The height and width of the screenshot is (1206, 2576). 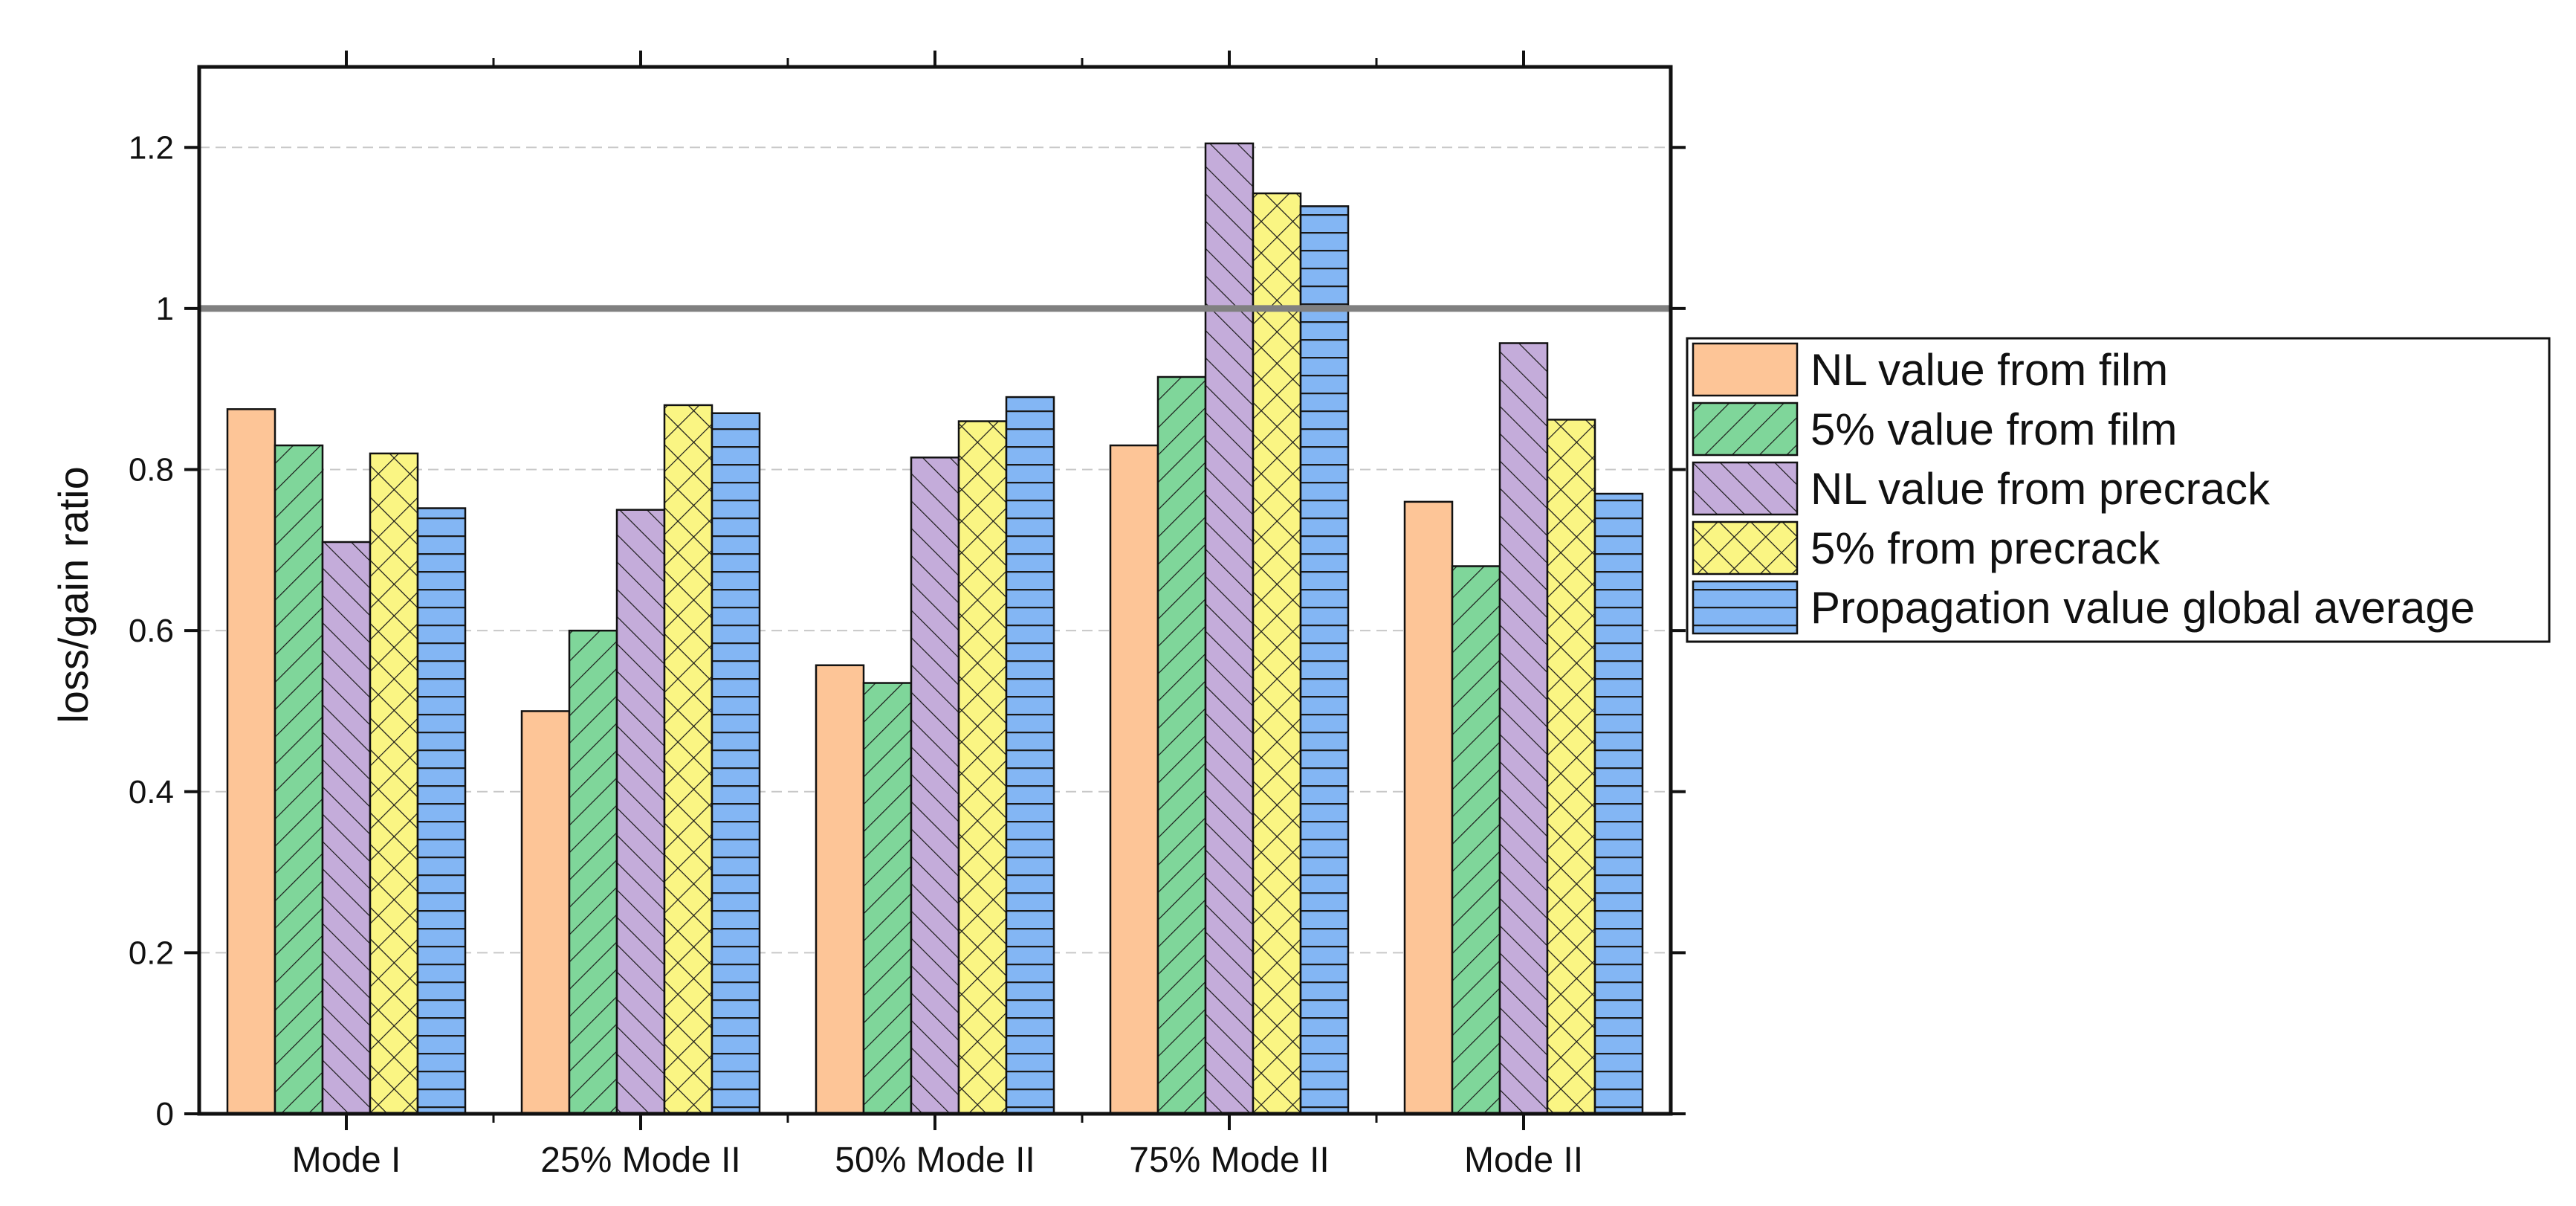 I want to click on legend-label: 5% from precrack, so click(x=1985, y=548).